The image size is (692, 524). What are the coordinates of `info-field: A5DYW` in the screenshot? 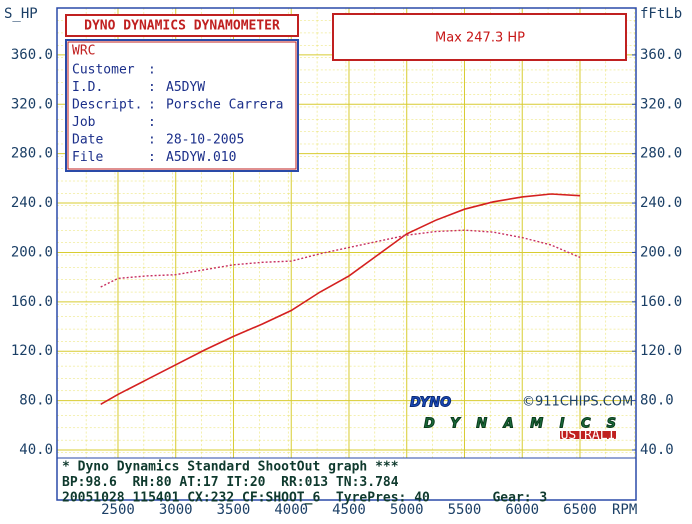 It's located at (185, 87).